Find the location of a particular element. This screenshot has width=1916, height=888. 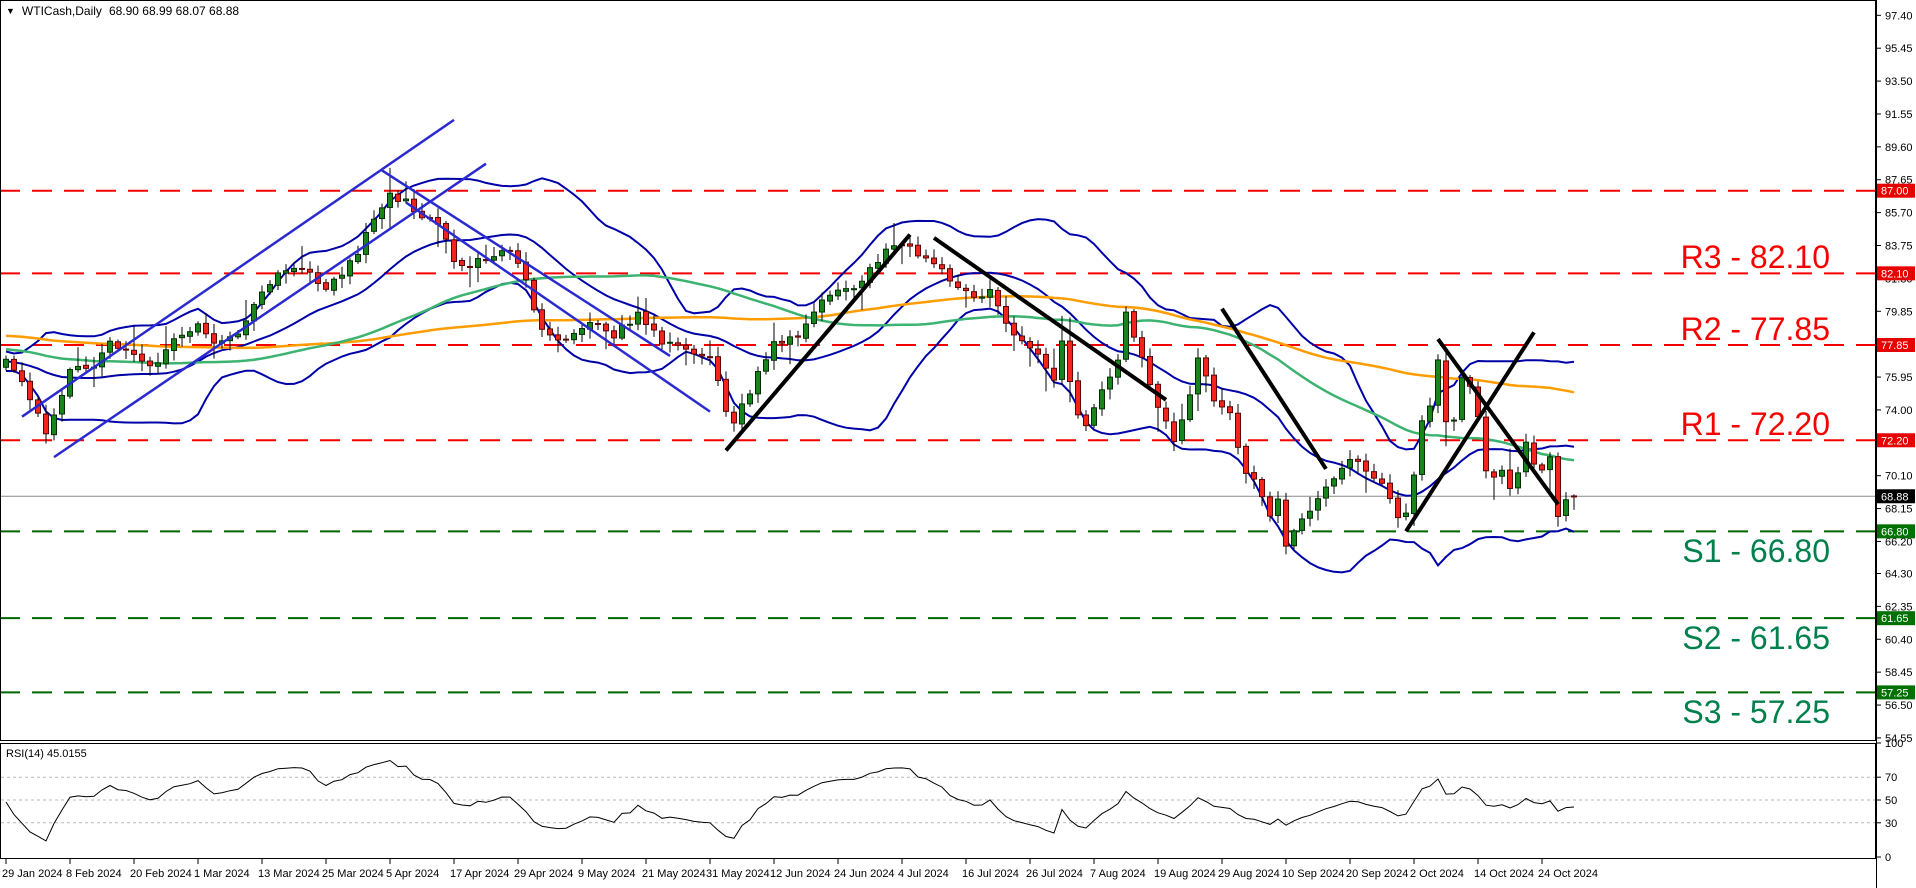

svg-text: 54.55 is located at coordinates (1899, 739).